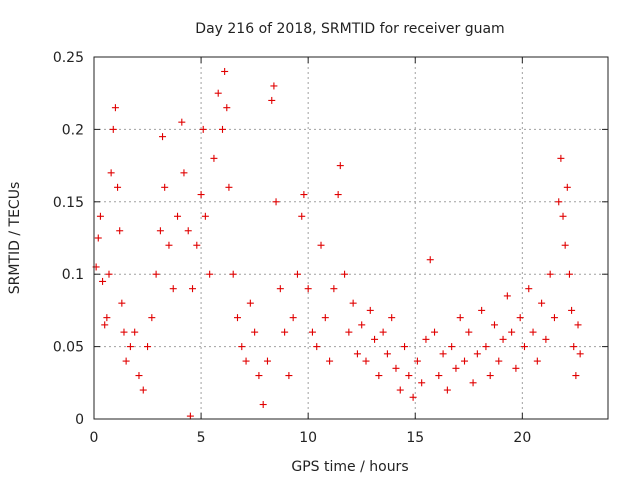 The image size is (640, 480). I want to click on x-tick-label: 20, so click(522, 438).